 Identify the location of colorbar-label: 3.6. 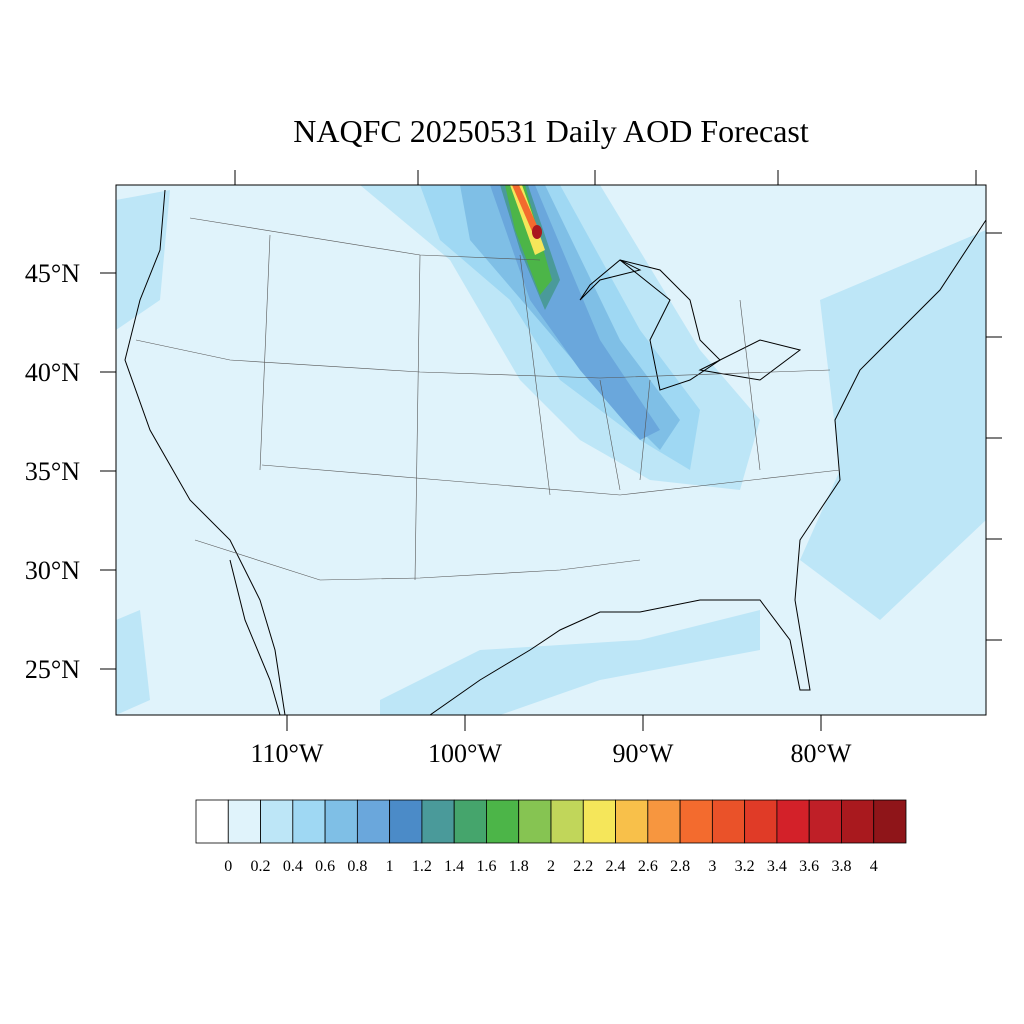
(809, 866).